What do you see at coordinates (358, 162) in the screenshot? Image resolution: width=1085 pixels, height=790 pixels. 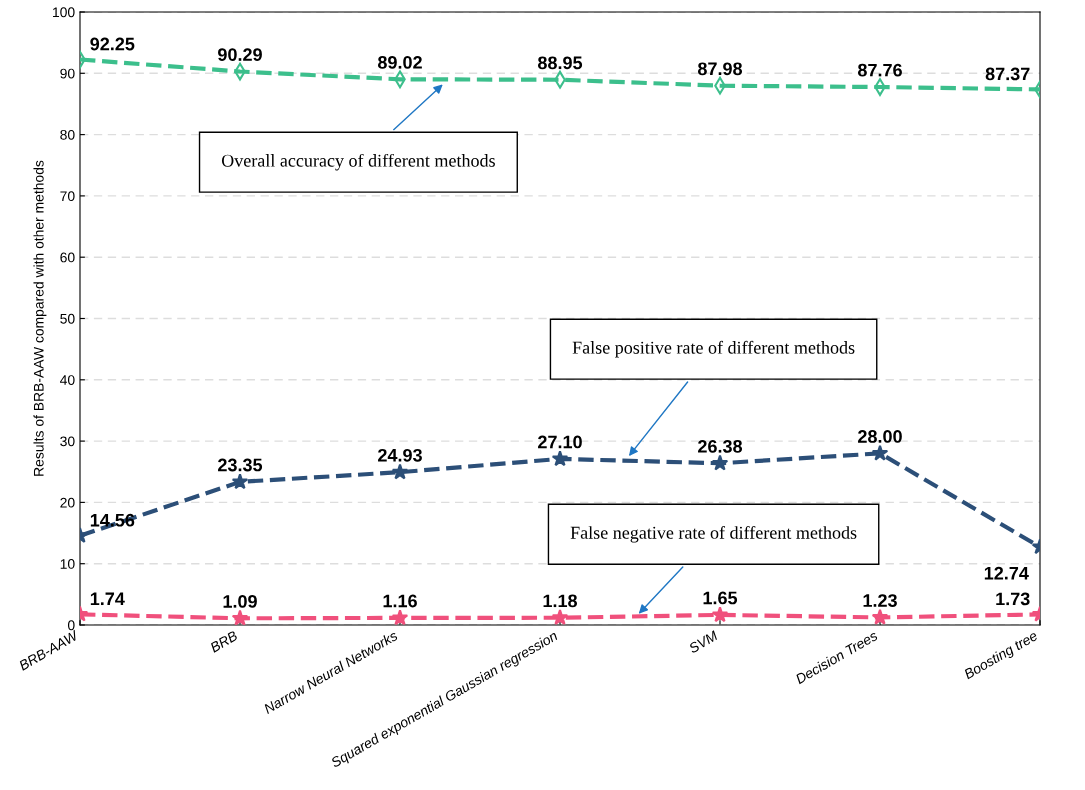 I see `annotation: Overall accuracy of different methods` at bounding box center [358, 162].